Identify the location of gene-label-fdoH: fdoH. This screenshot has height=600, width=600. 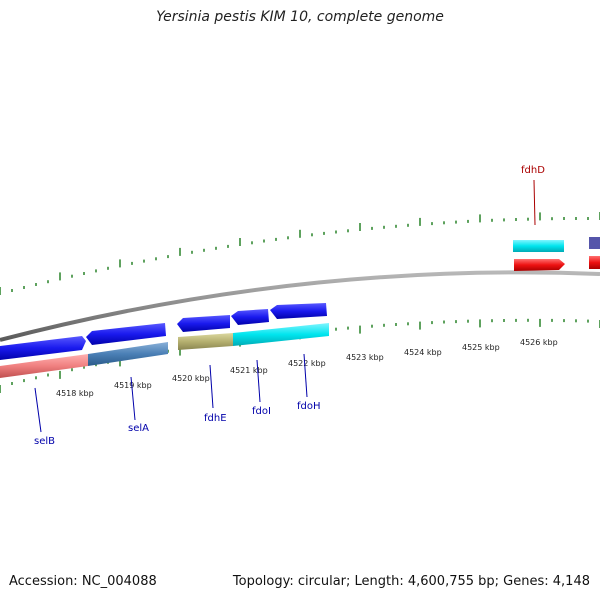
(309, 406).